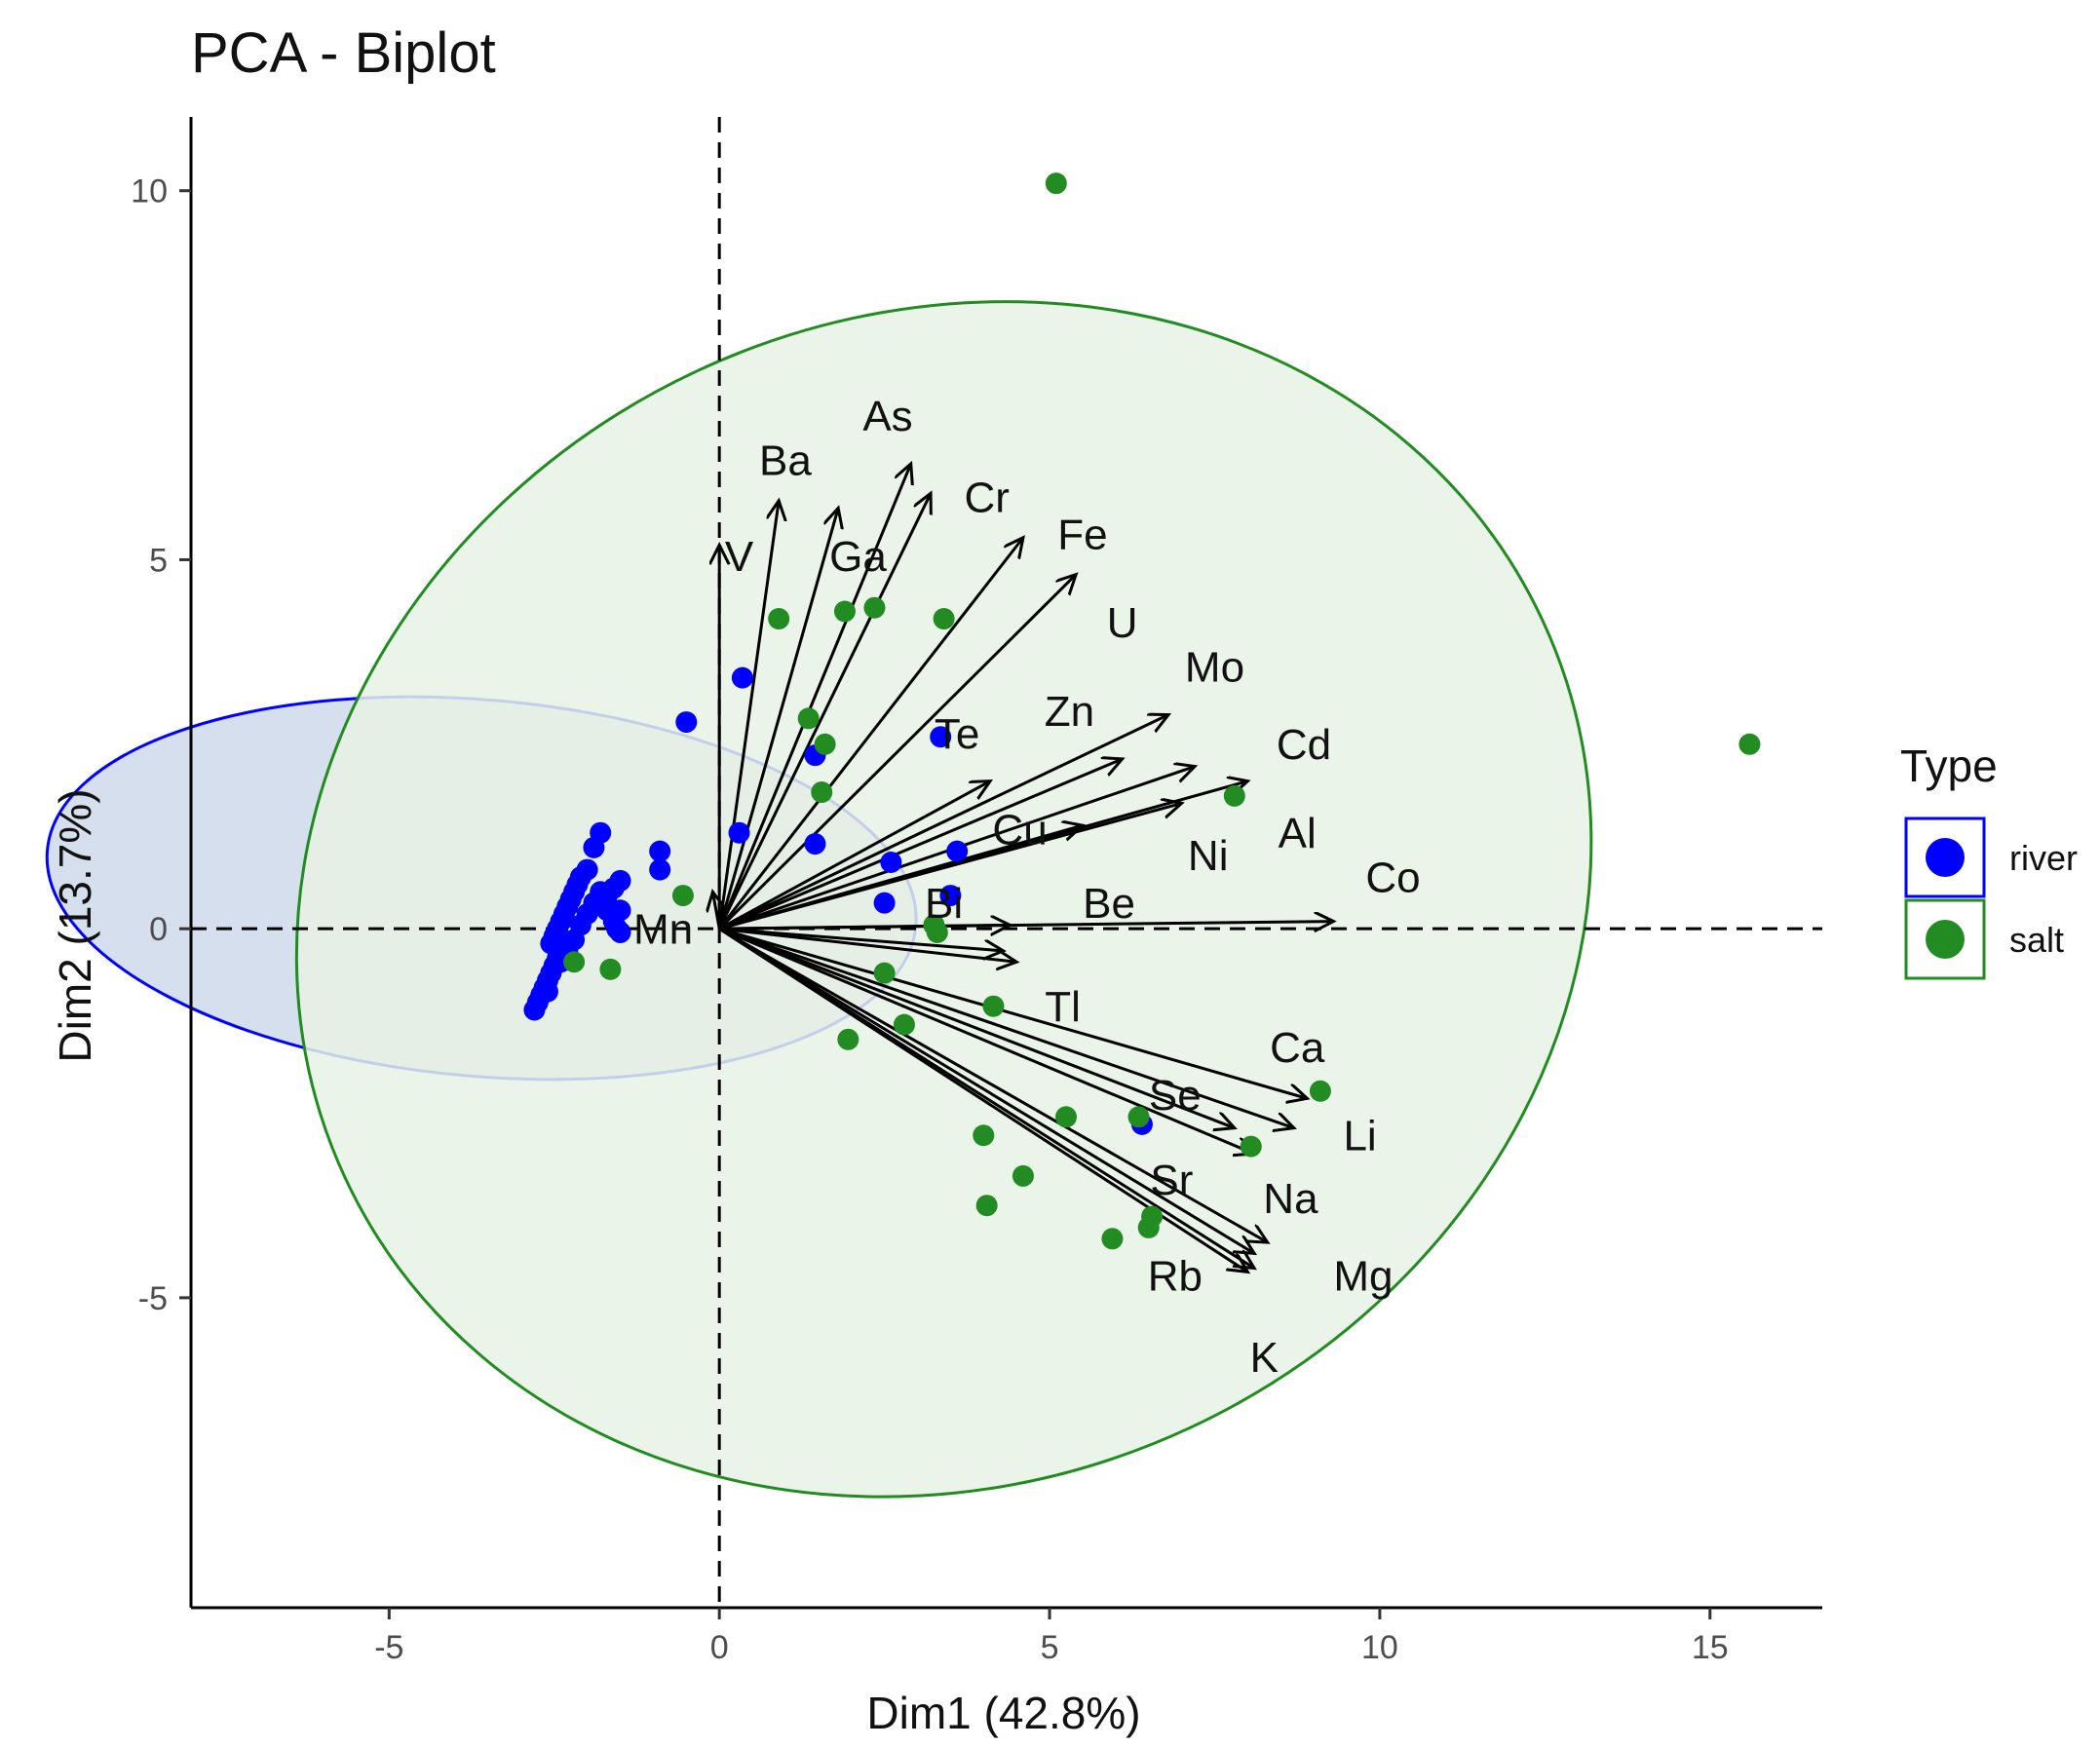  What do you see at coordinates (388, 1647) in the screenshot?
I see `x-tick-label-0: -5` at bounding box center [388, 1647].